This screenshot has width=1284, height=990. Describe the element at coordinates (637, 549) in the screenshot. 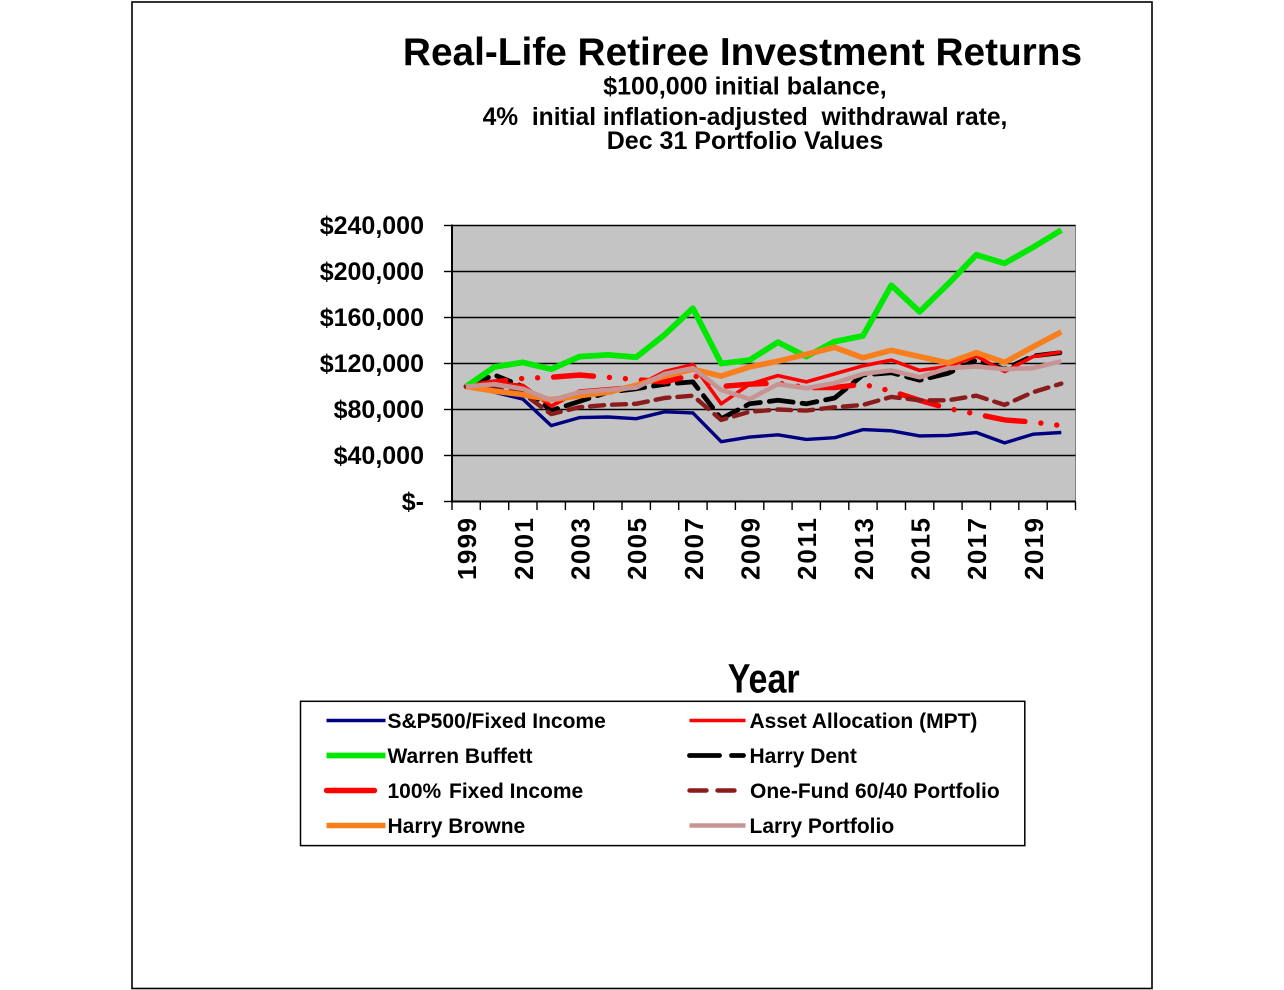

I see `svg-text: 2005` at that location.